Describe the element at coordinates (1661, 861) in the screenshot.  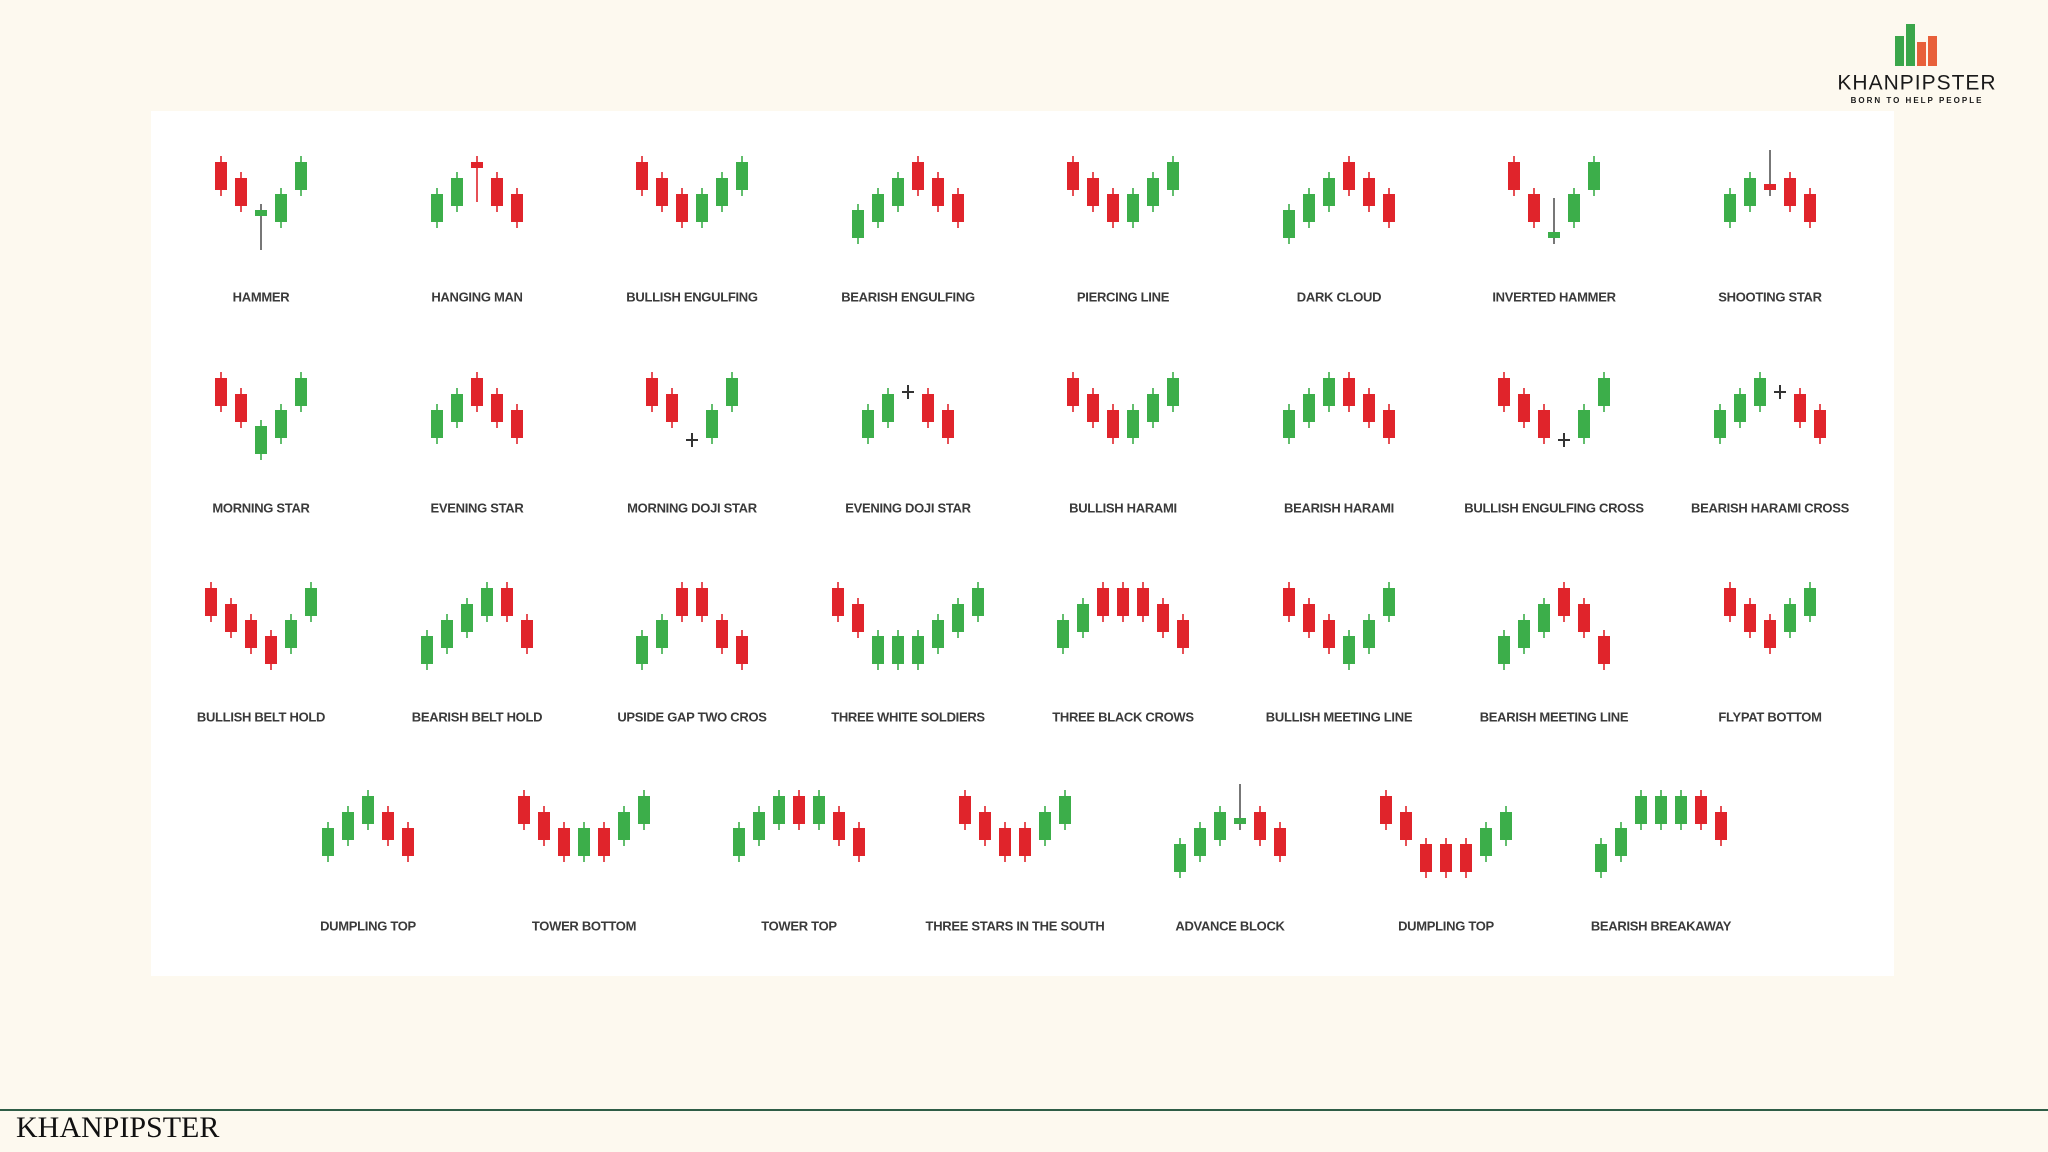
I see `pattern-tile: BEARISH BREAKAWAY` at that location.